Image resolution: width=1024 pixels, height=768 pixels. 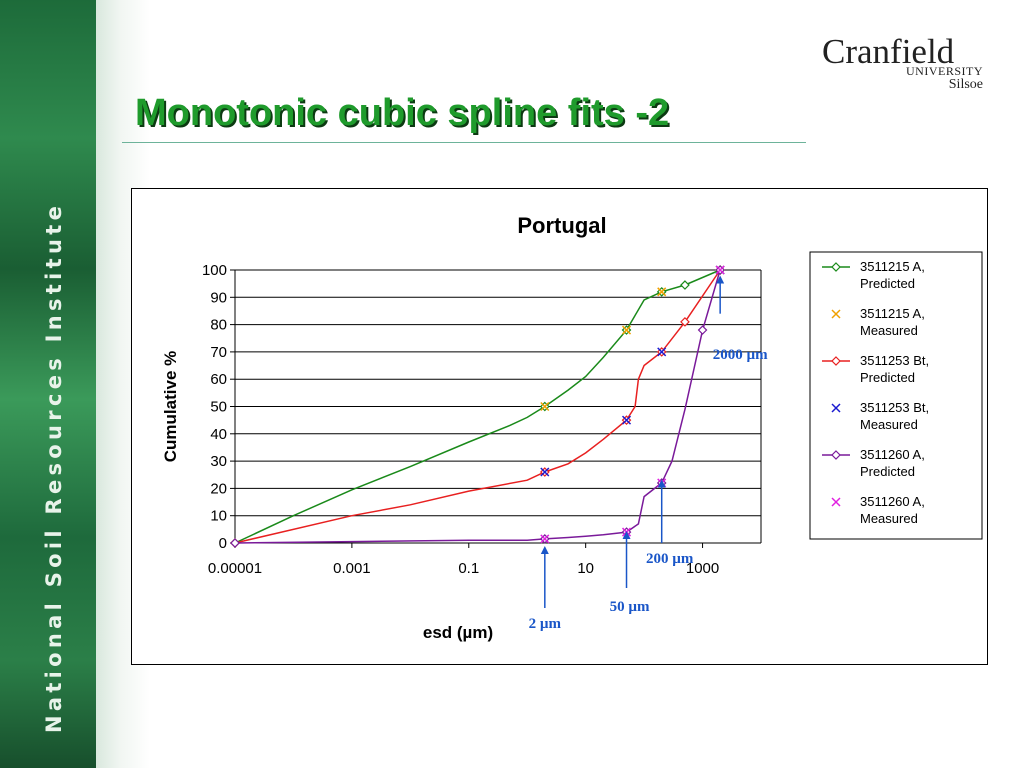 I want to click on tick-label-x-2: 0.1, so click(x=468, y=568).